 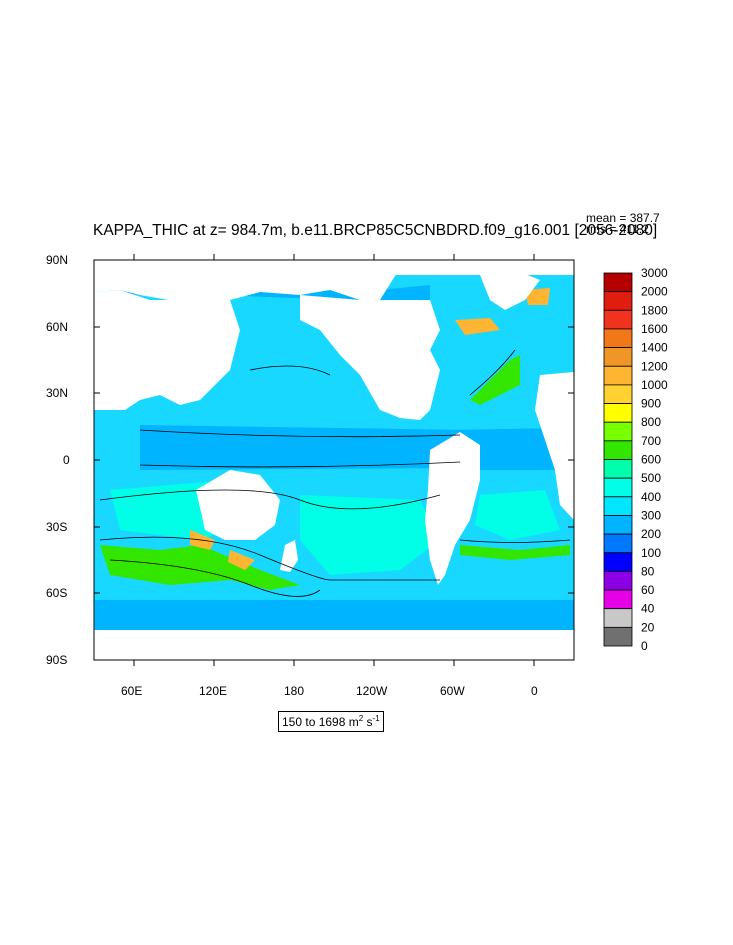 What do you see at coordinates (320, 722) in the screenshot?
I see `units-range: 150 to 1698 m` at bounding box center [320, 722].